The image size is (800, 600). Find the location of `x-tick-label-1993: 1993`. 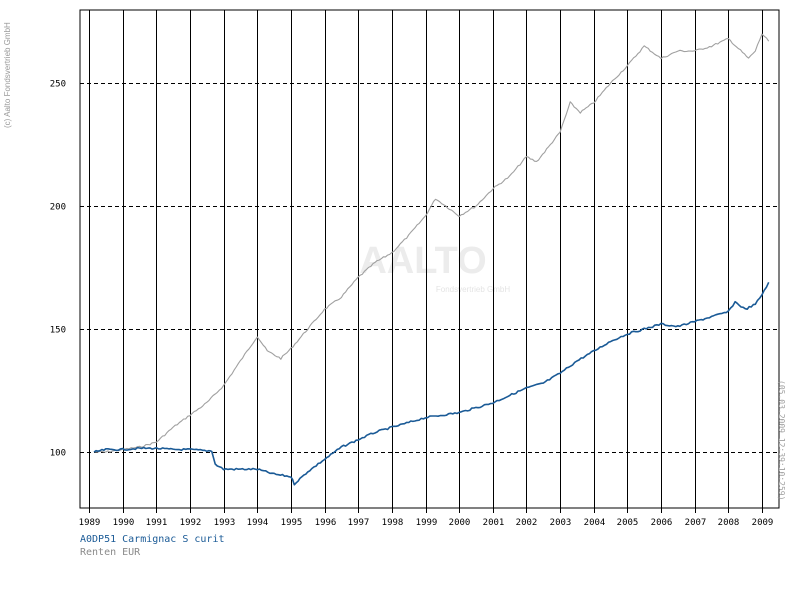

x-tick-label-1993: 1993 is located at coordinates (225, 523).